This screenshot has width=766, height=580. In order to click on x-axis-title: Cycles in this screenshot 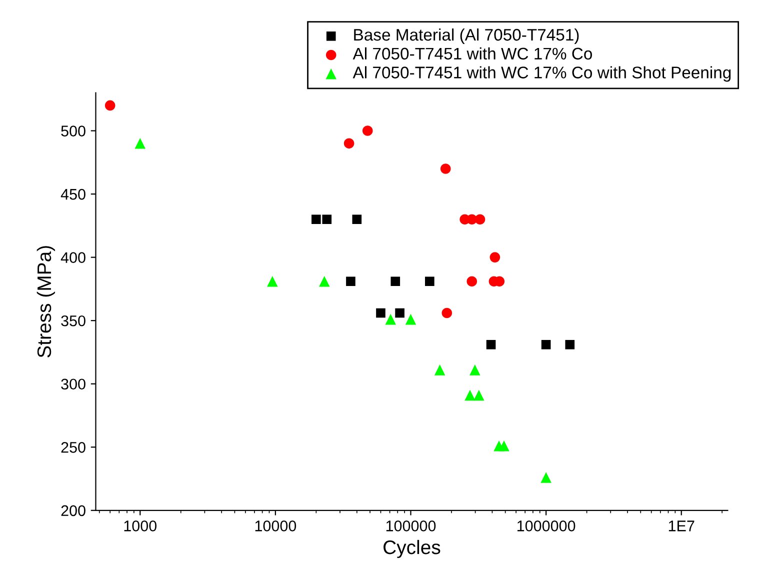, I will do `click(412, 549)`.